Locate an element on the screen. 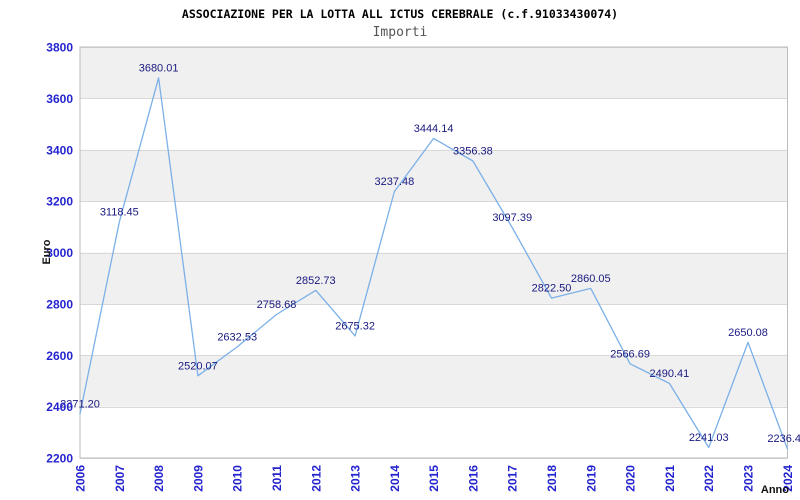 Image resolution: width=800 pixels, height=500 pixels. point-label: 2860.05 is located at coordinates (591, 279).